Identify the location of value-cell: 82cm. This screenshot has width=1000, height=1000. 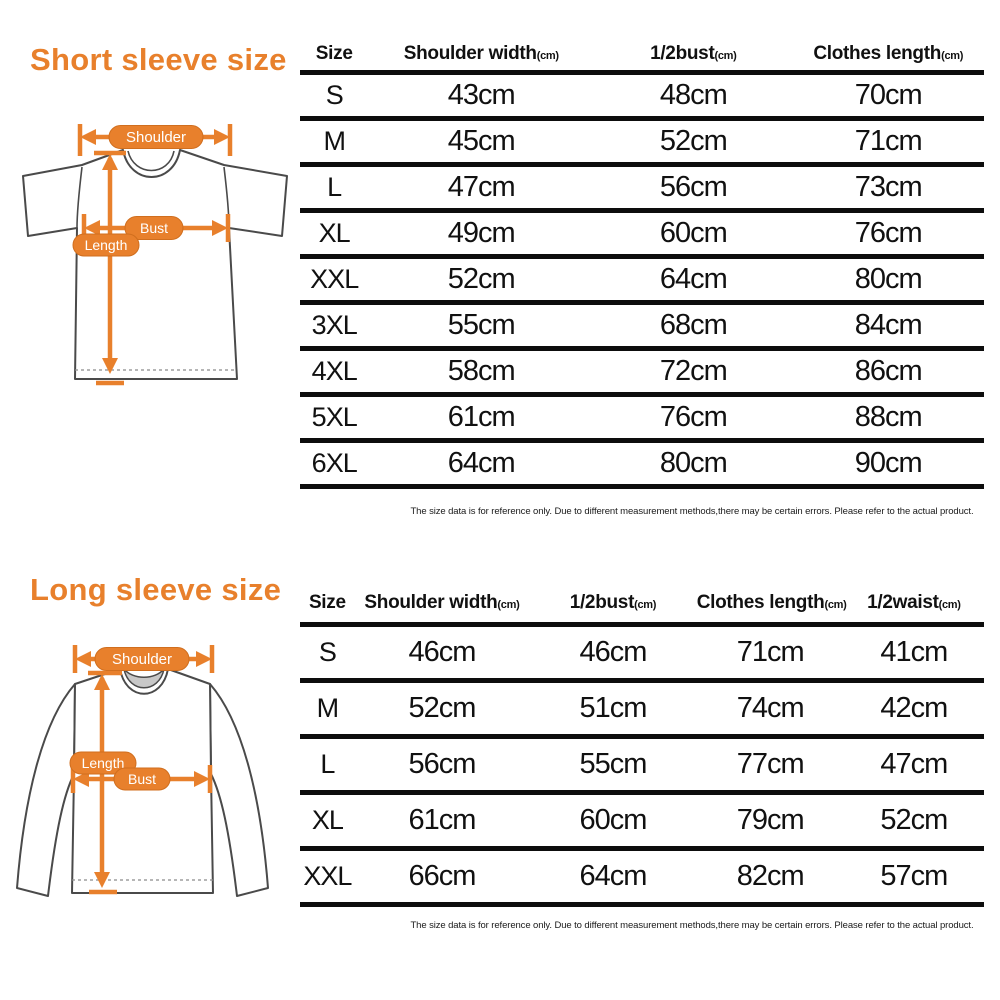
(770, 876).